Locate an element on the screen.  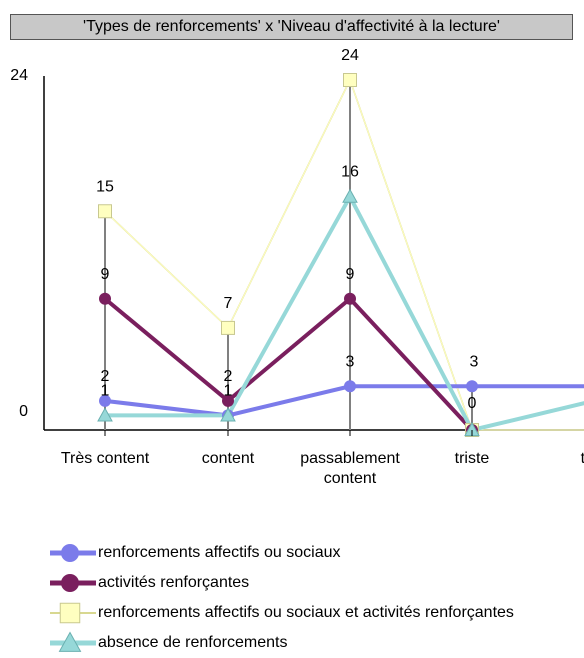
legend-item: absence de renforcements is located at coordinates (281, 643).